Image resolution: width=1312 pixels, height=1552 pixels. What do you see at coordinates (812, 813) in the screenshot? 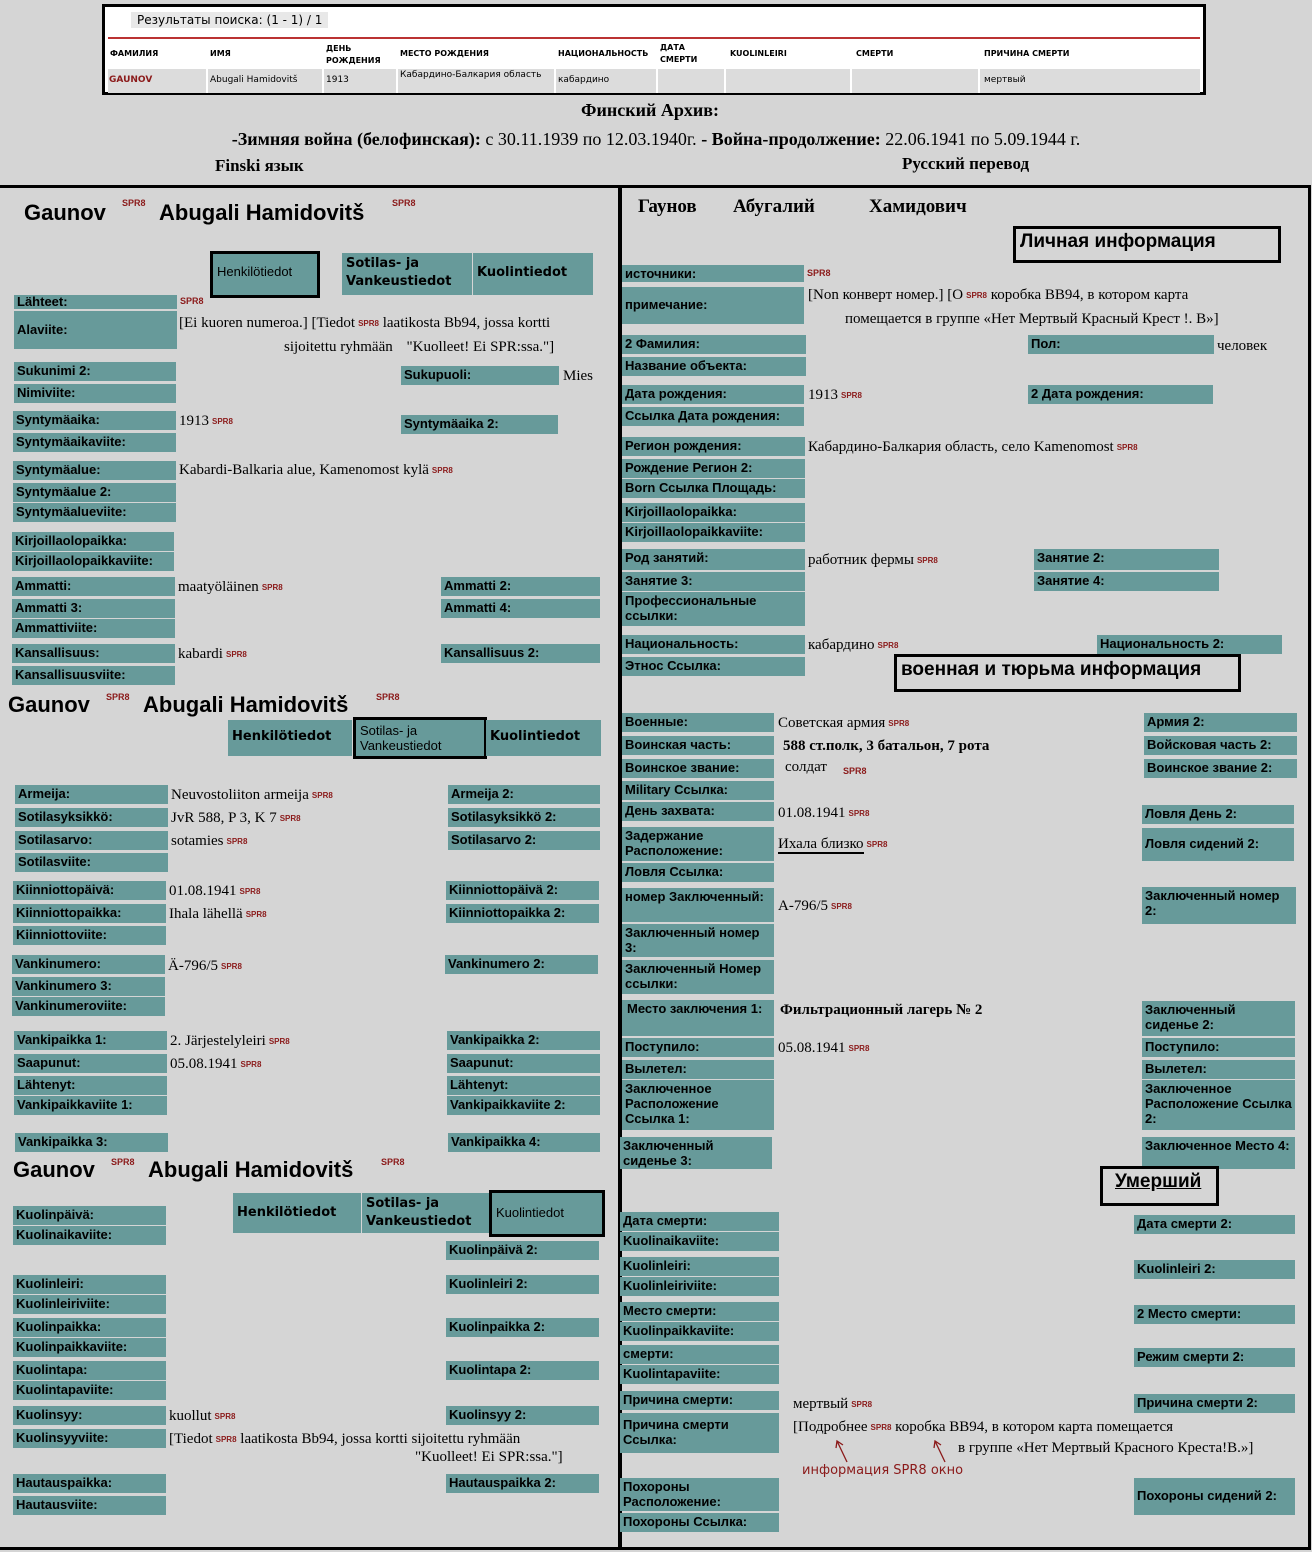
I see `ru-den-zahvata-value: 01.08.1941` at bounding box center [812, 813].